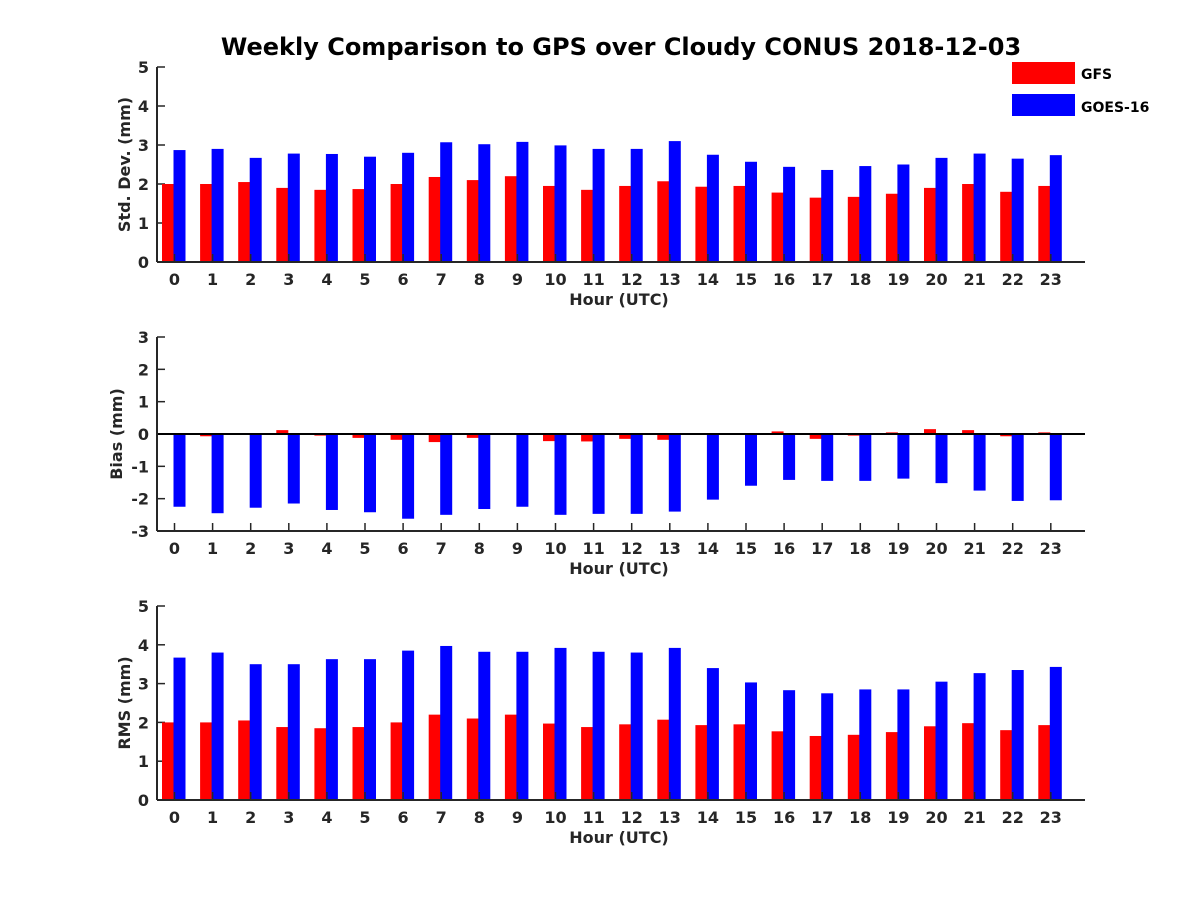 The image size is (1200, 904). Describe the element at coordinates (822, 279) in the screenshot. I see `x-tick-label: 17` at that location.